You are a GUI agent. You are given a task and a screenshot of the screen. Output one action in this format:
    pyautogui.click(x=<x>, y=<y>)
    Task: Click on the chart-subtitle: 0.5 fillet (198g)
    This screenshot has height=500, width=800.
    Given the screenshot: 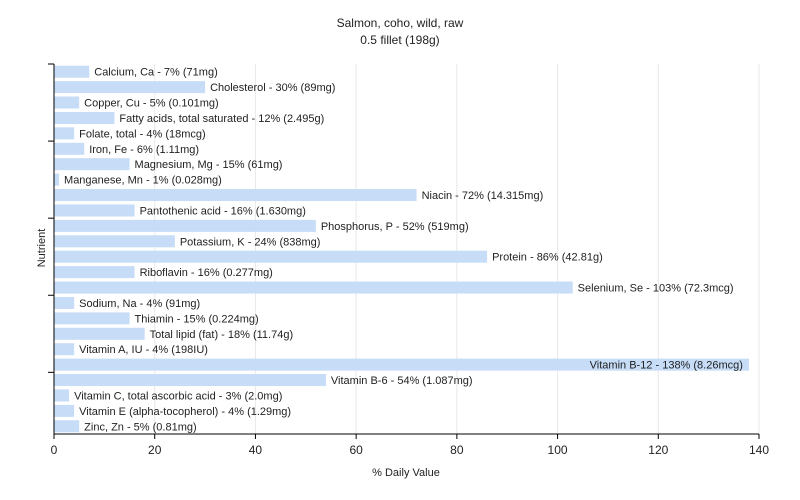 What is the action you would take?
    pyautogui.click(x=399, y=40)
    